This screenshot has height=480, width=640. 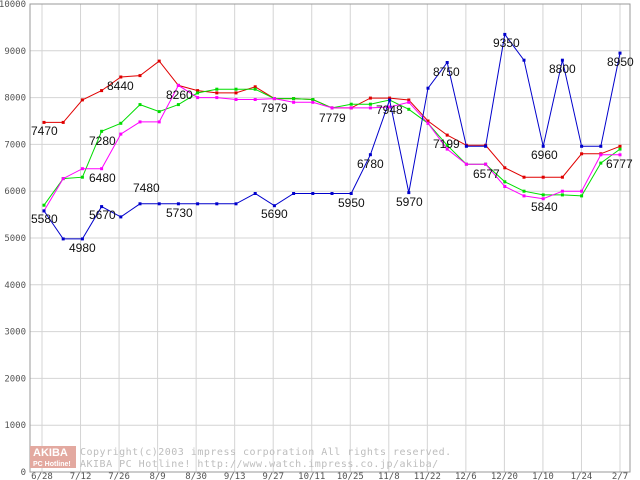 What do you see at coordinates (15, 145) in the screenshot?
I see `y-tick-label: 7000` at bounding box center [15, 145].